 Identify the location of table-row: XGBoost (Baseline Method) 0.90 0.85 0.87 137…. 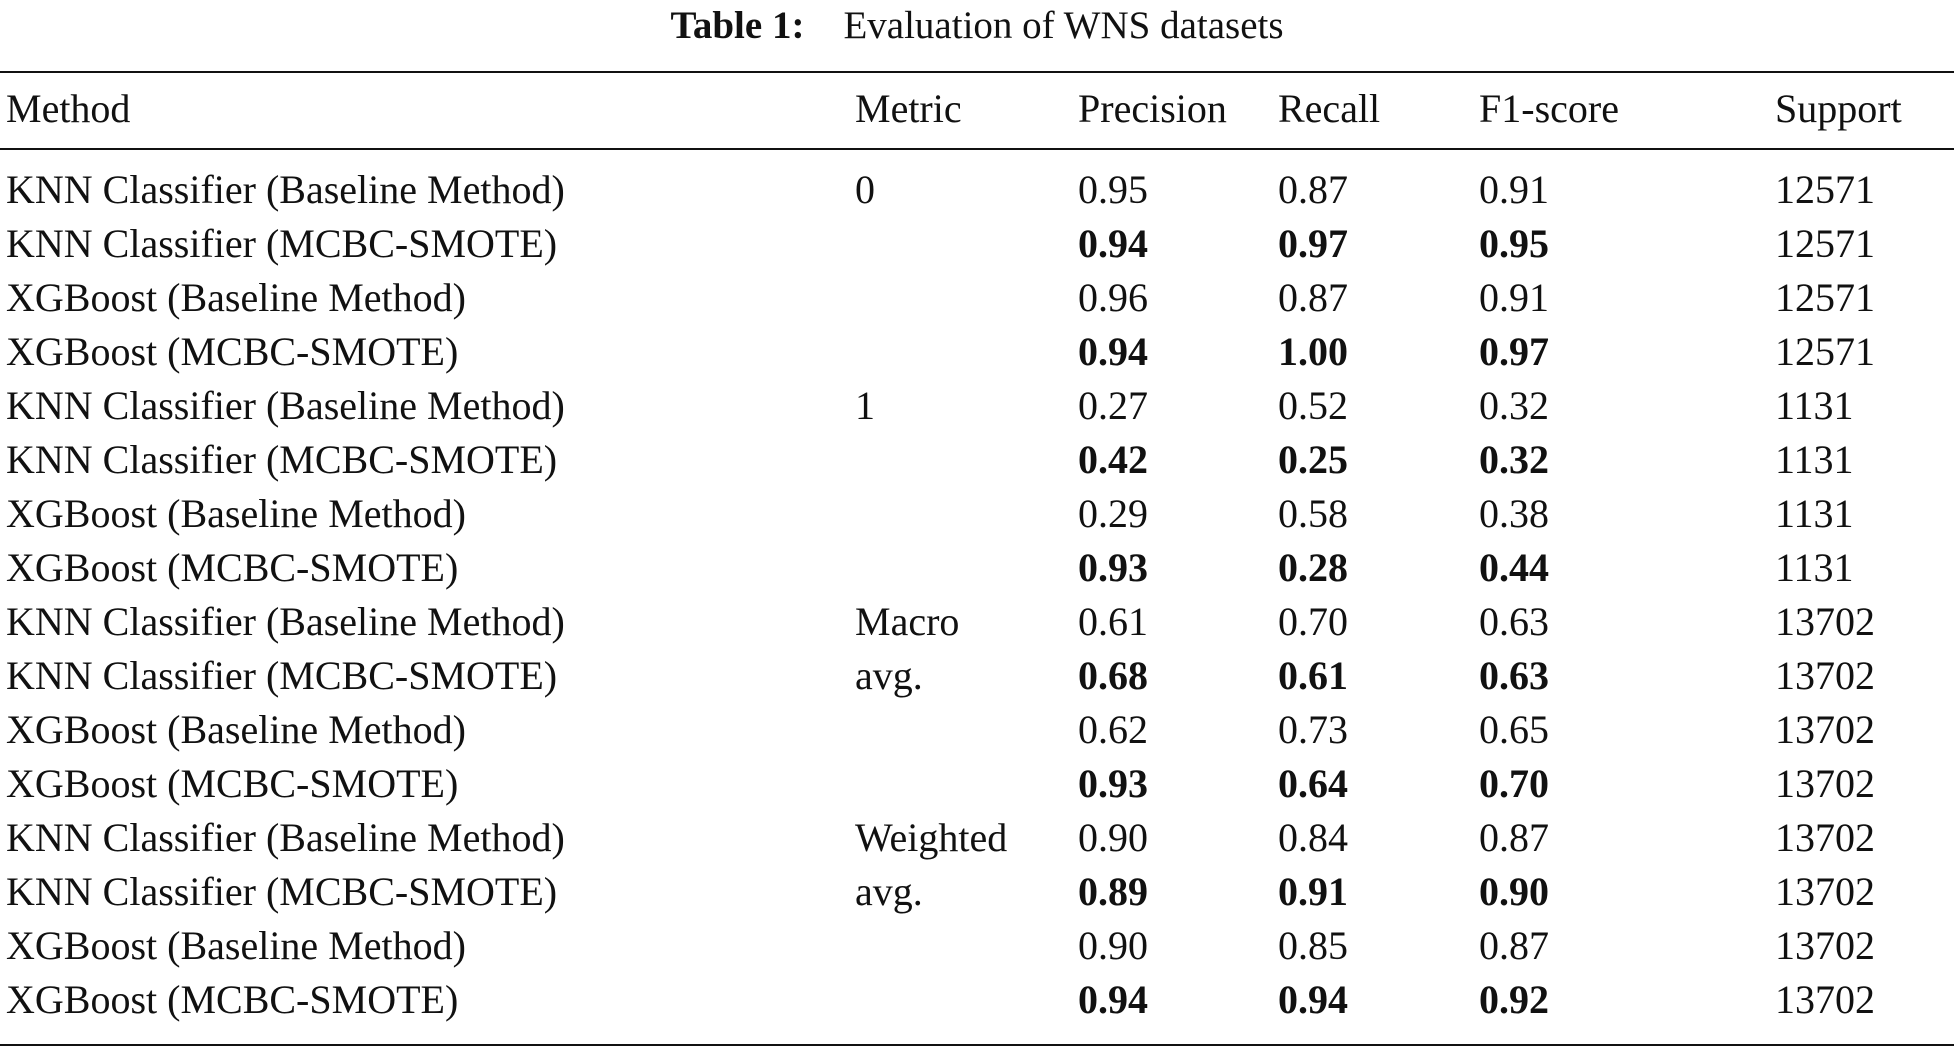
(977, 946).